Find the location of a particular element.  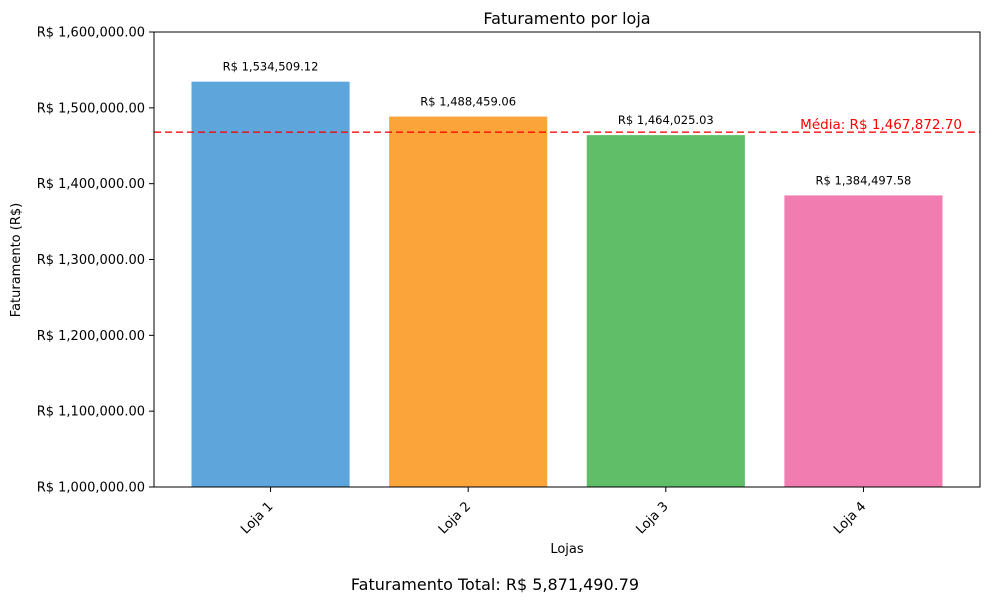

y-tick-label: R$ 1,000,000.00 is located at coordinates (91, 488).